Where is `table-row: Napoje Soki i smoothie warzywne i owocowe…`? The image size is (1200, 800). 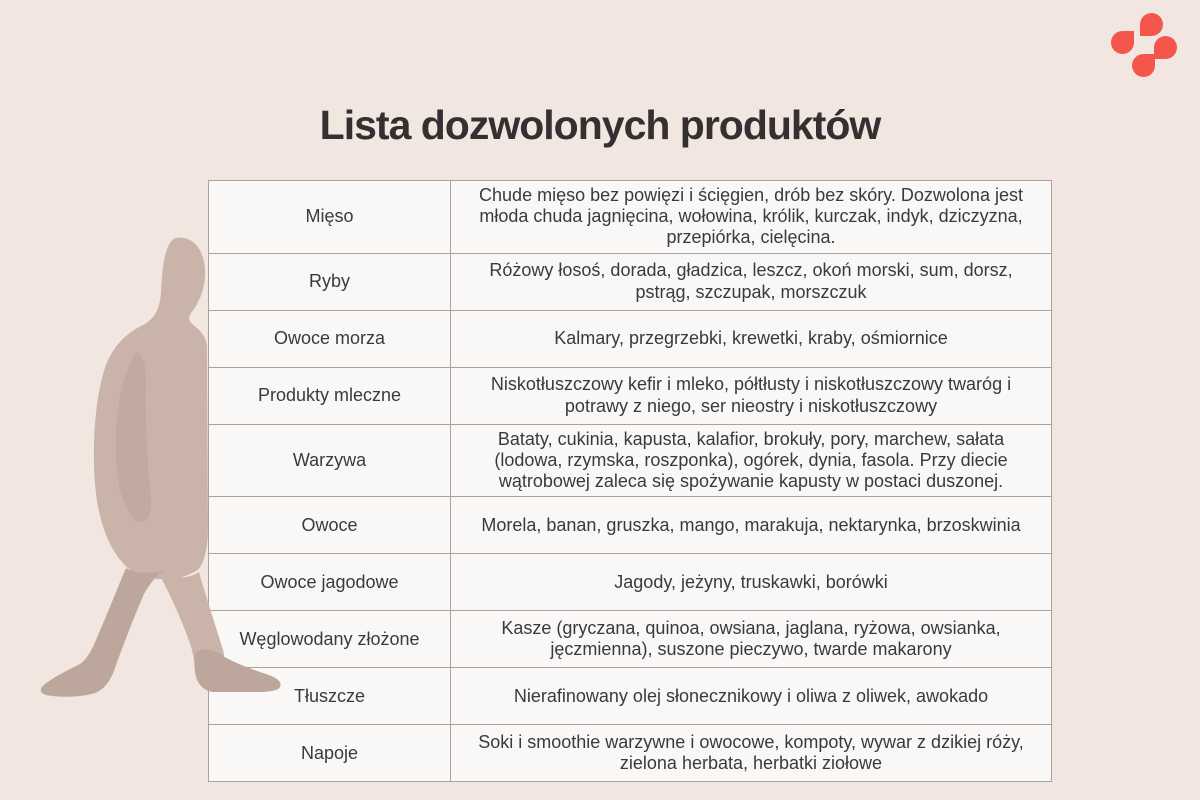 table-row: Napoje Soki i smoothie warzywne i owocowe… is located at coordinates (630, 753).